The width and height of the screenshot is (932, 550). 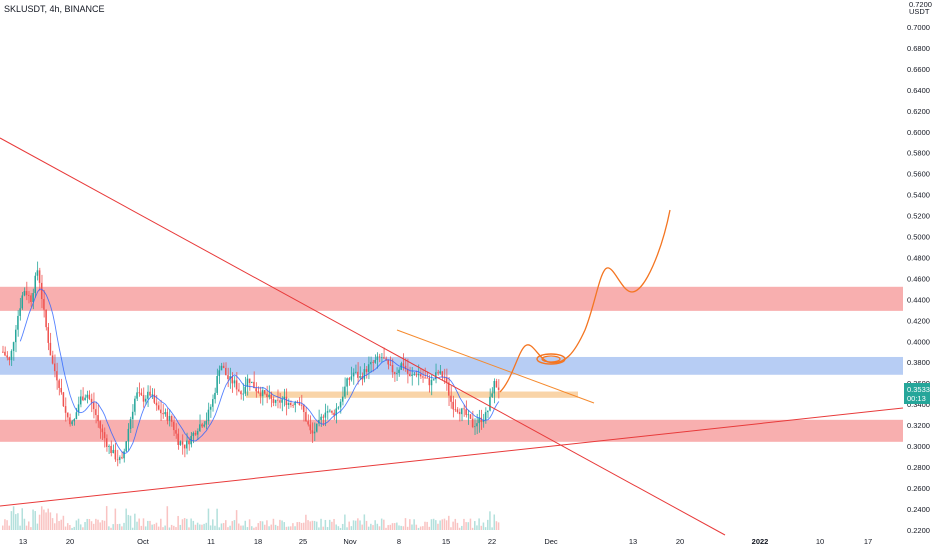 I want to click on price-label: 0.6800, so click(x=918, y=48).